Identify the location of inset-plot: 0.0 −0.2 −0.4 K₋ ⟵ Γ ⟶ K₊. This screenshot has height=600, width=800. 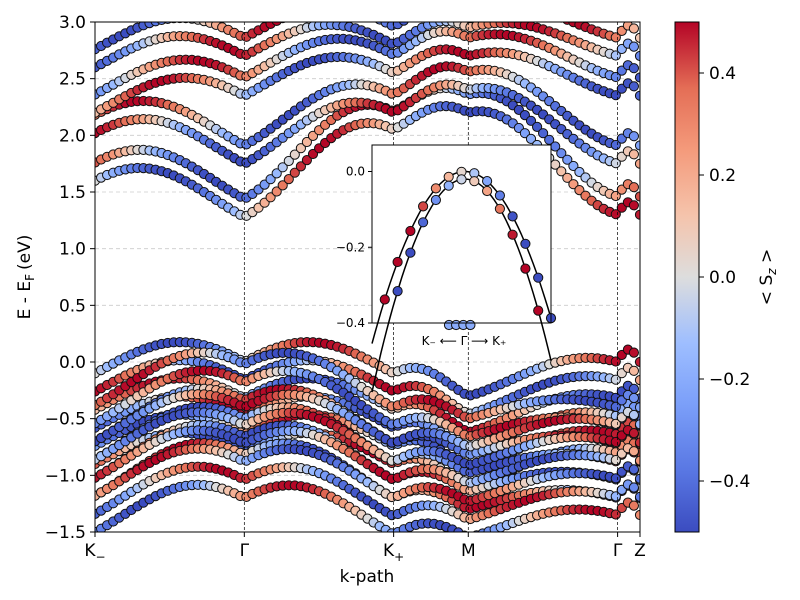
(446, 268).